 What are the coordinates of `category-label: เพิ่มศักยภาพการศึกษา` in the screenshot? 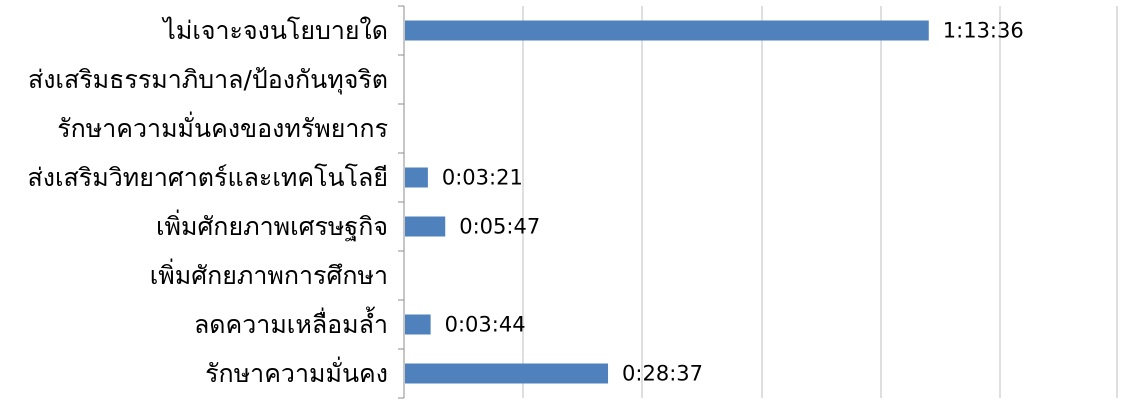 It's located at (269, 274).